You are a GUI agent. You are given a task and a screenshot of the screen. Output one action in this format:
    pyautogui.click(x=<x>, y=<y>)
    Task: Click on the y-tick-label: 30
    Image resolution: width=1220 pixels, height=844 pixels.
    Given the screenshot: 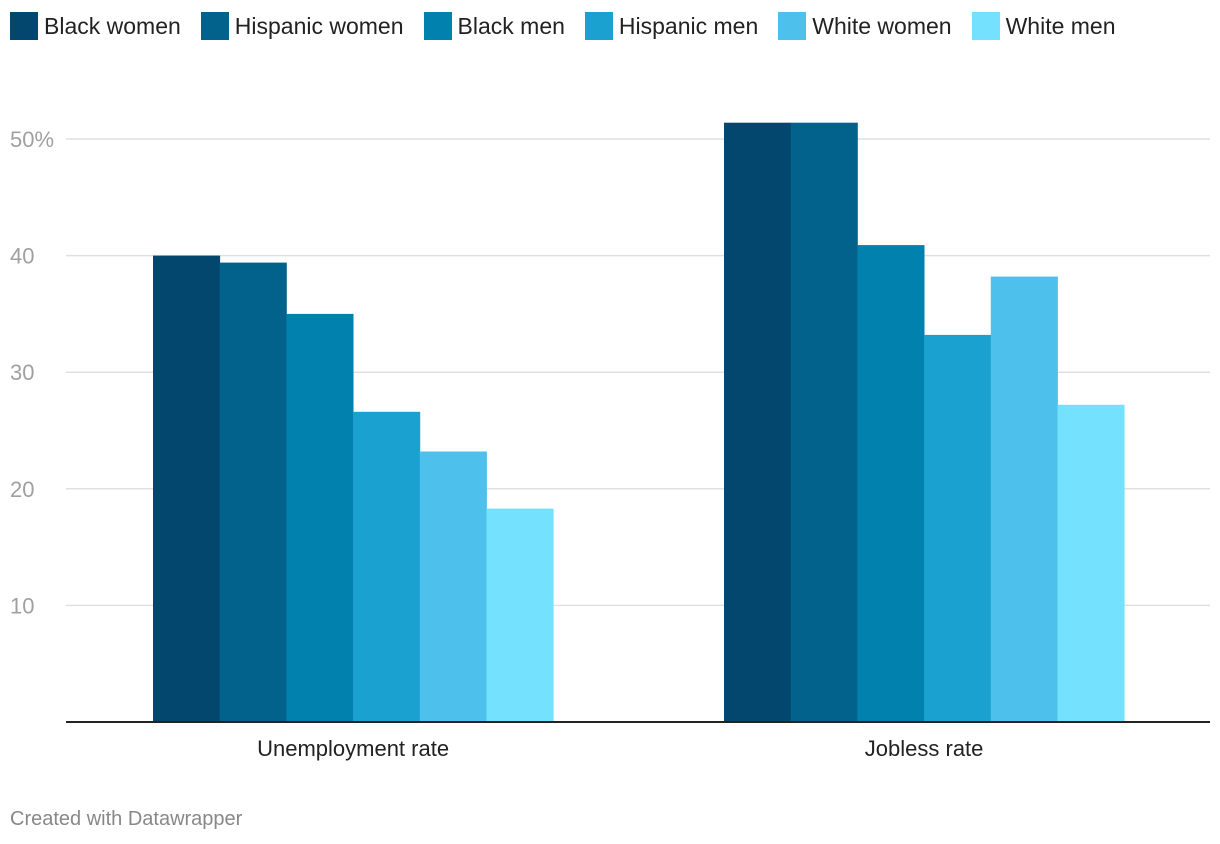 What is the action you would take?
    pyautogui.click(x=22, y=372)
    